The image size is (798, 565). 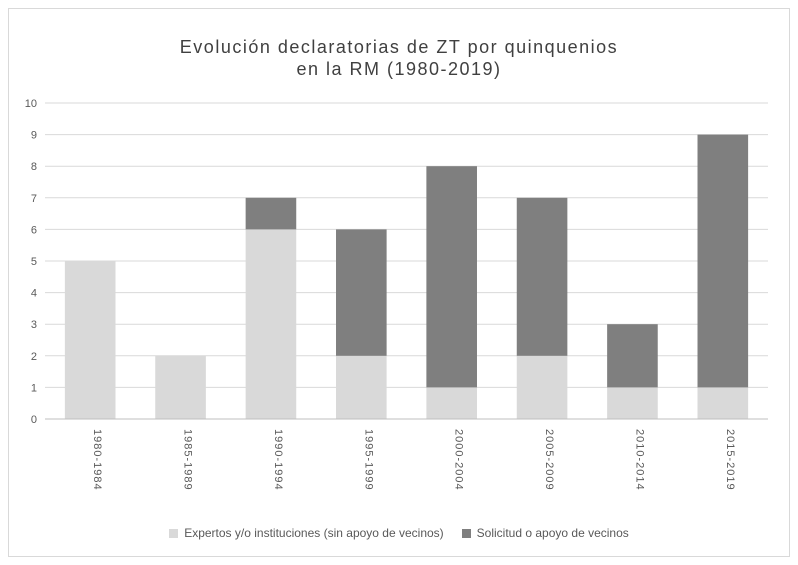 I want to click on x-tick-label: 2010-2014, so click(x=639, y=460).